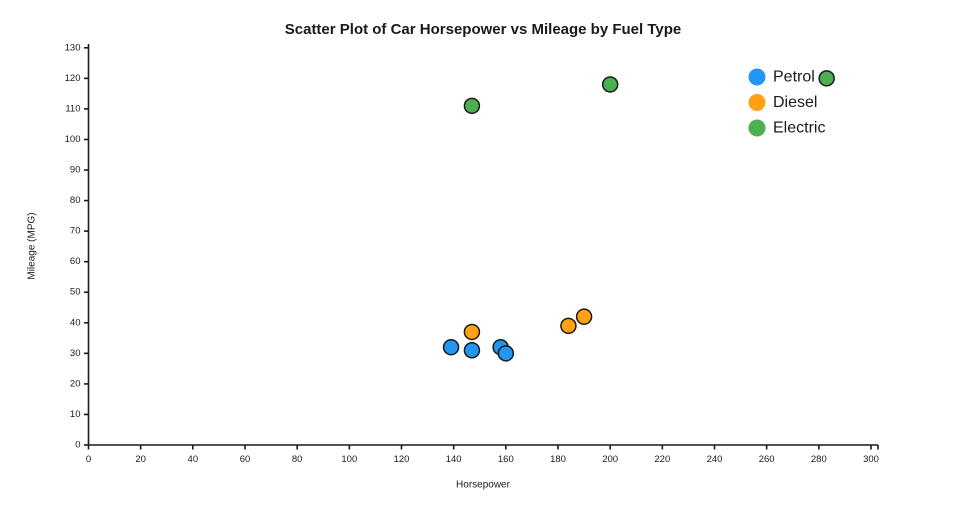 The width and height of the screenshot is (960, 505). I want to click on x-tick-label: 140, so click(454, 459).